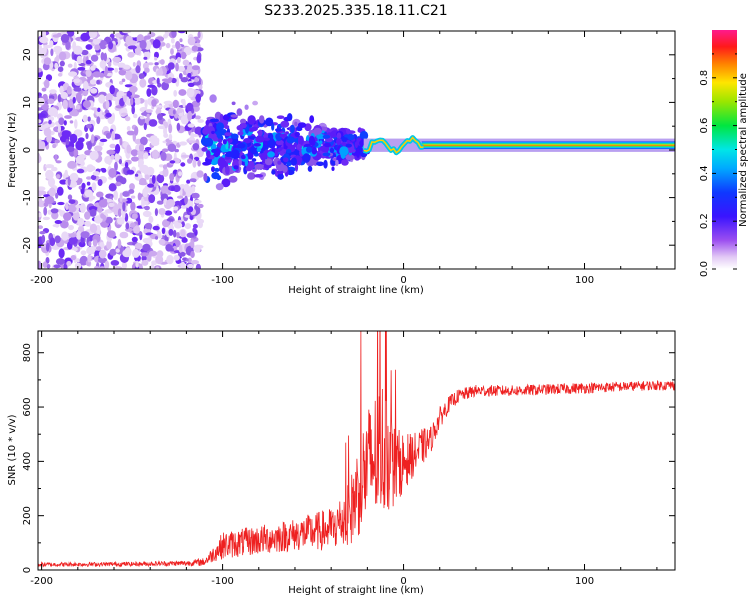  What do you see at coordinates (724, 149) in the screenshot?
I see `colorbar-gradient` at bounding box center [724, 149].